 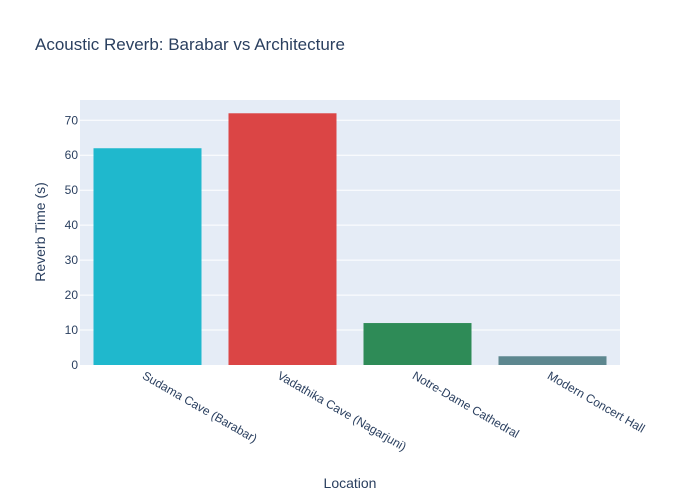 I want to click on y-tick-label: 40, so click(x=72, y=225).